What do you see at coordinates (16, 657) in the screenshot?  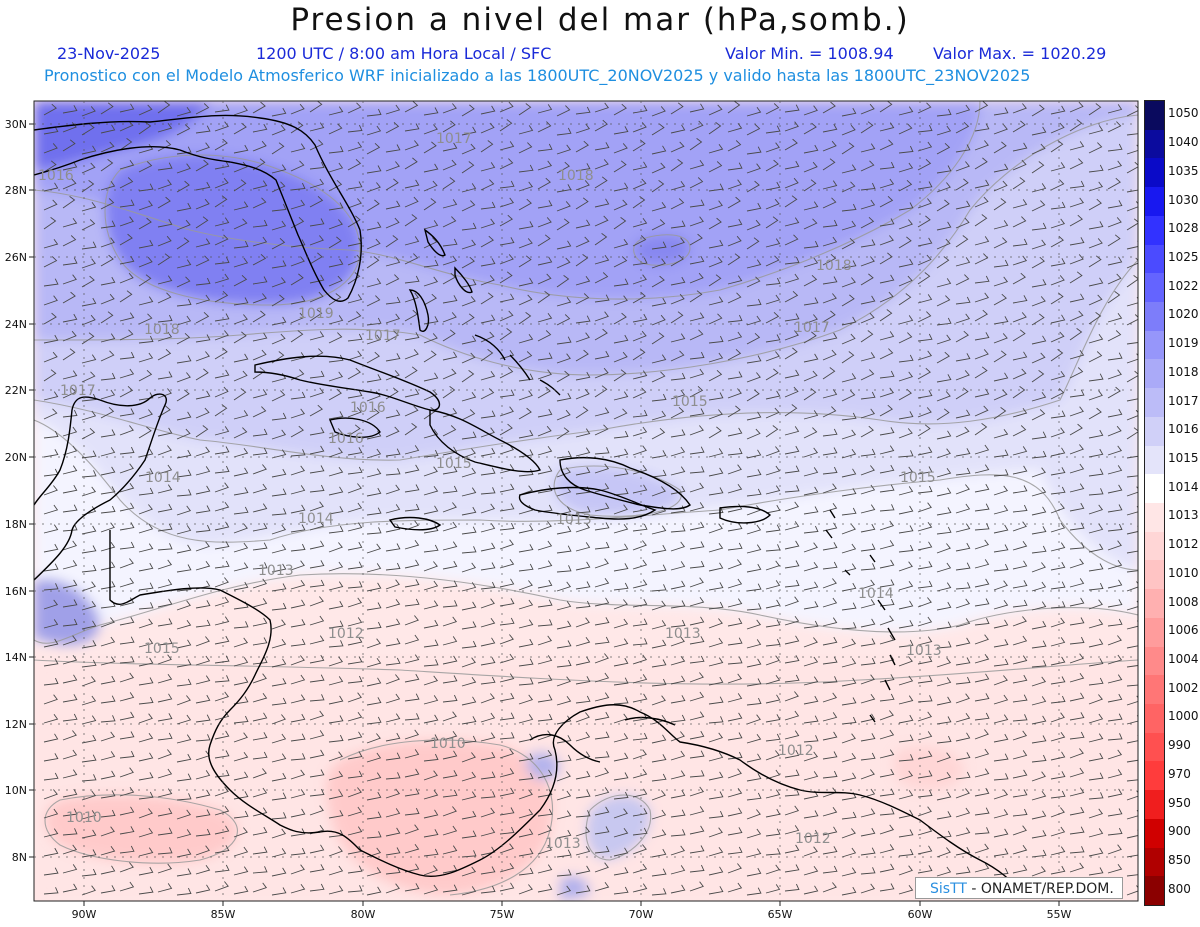 I see `lat-label: 14N` at bounding box center [16, 657].